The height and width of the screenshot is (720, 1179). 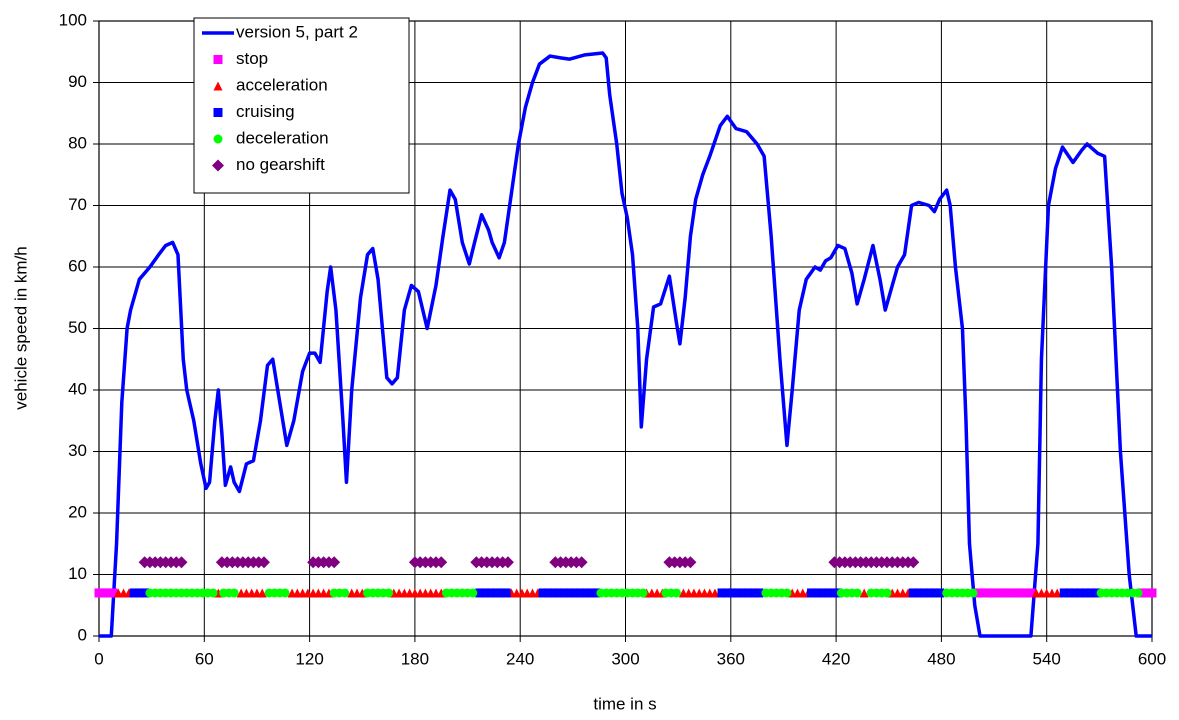 What do you see at coordinates (77, 142) in the screenshot?
I see `y-tick-label: 80` at bounding box center [77, 142].